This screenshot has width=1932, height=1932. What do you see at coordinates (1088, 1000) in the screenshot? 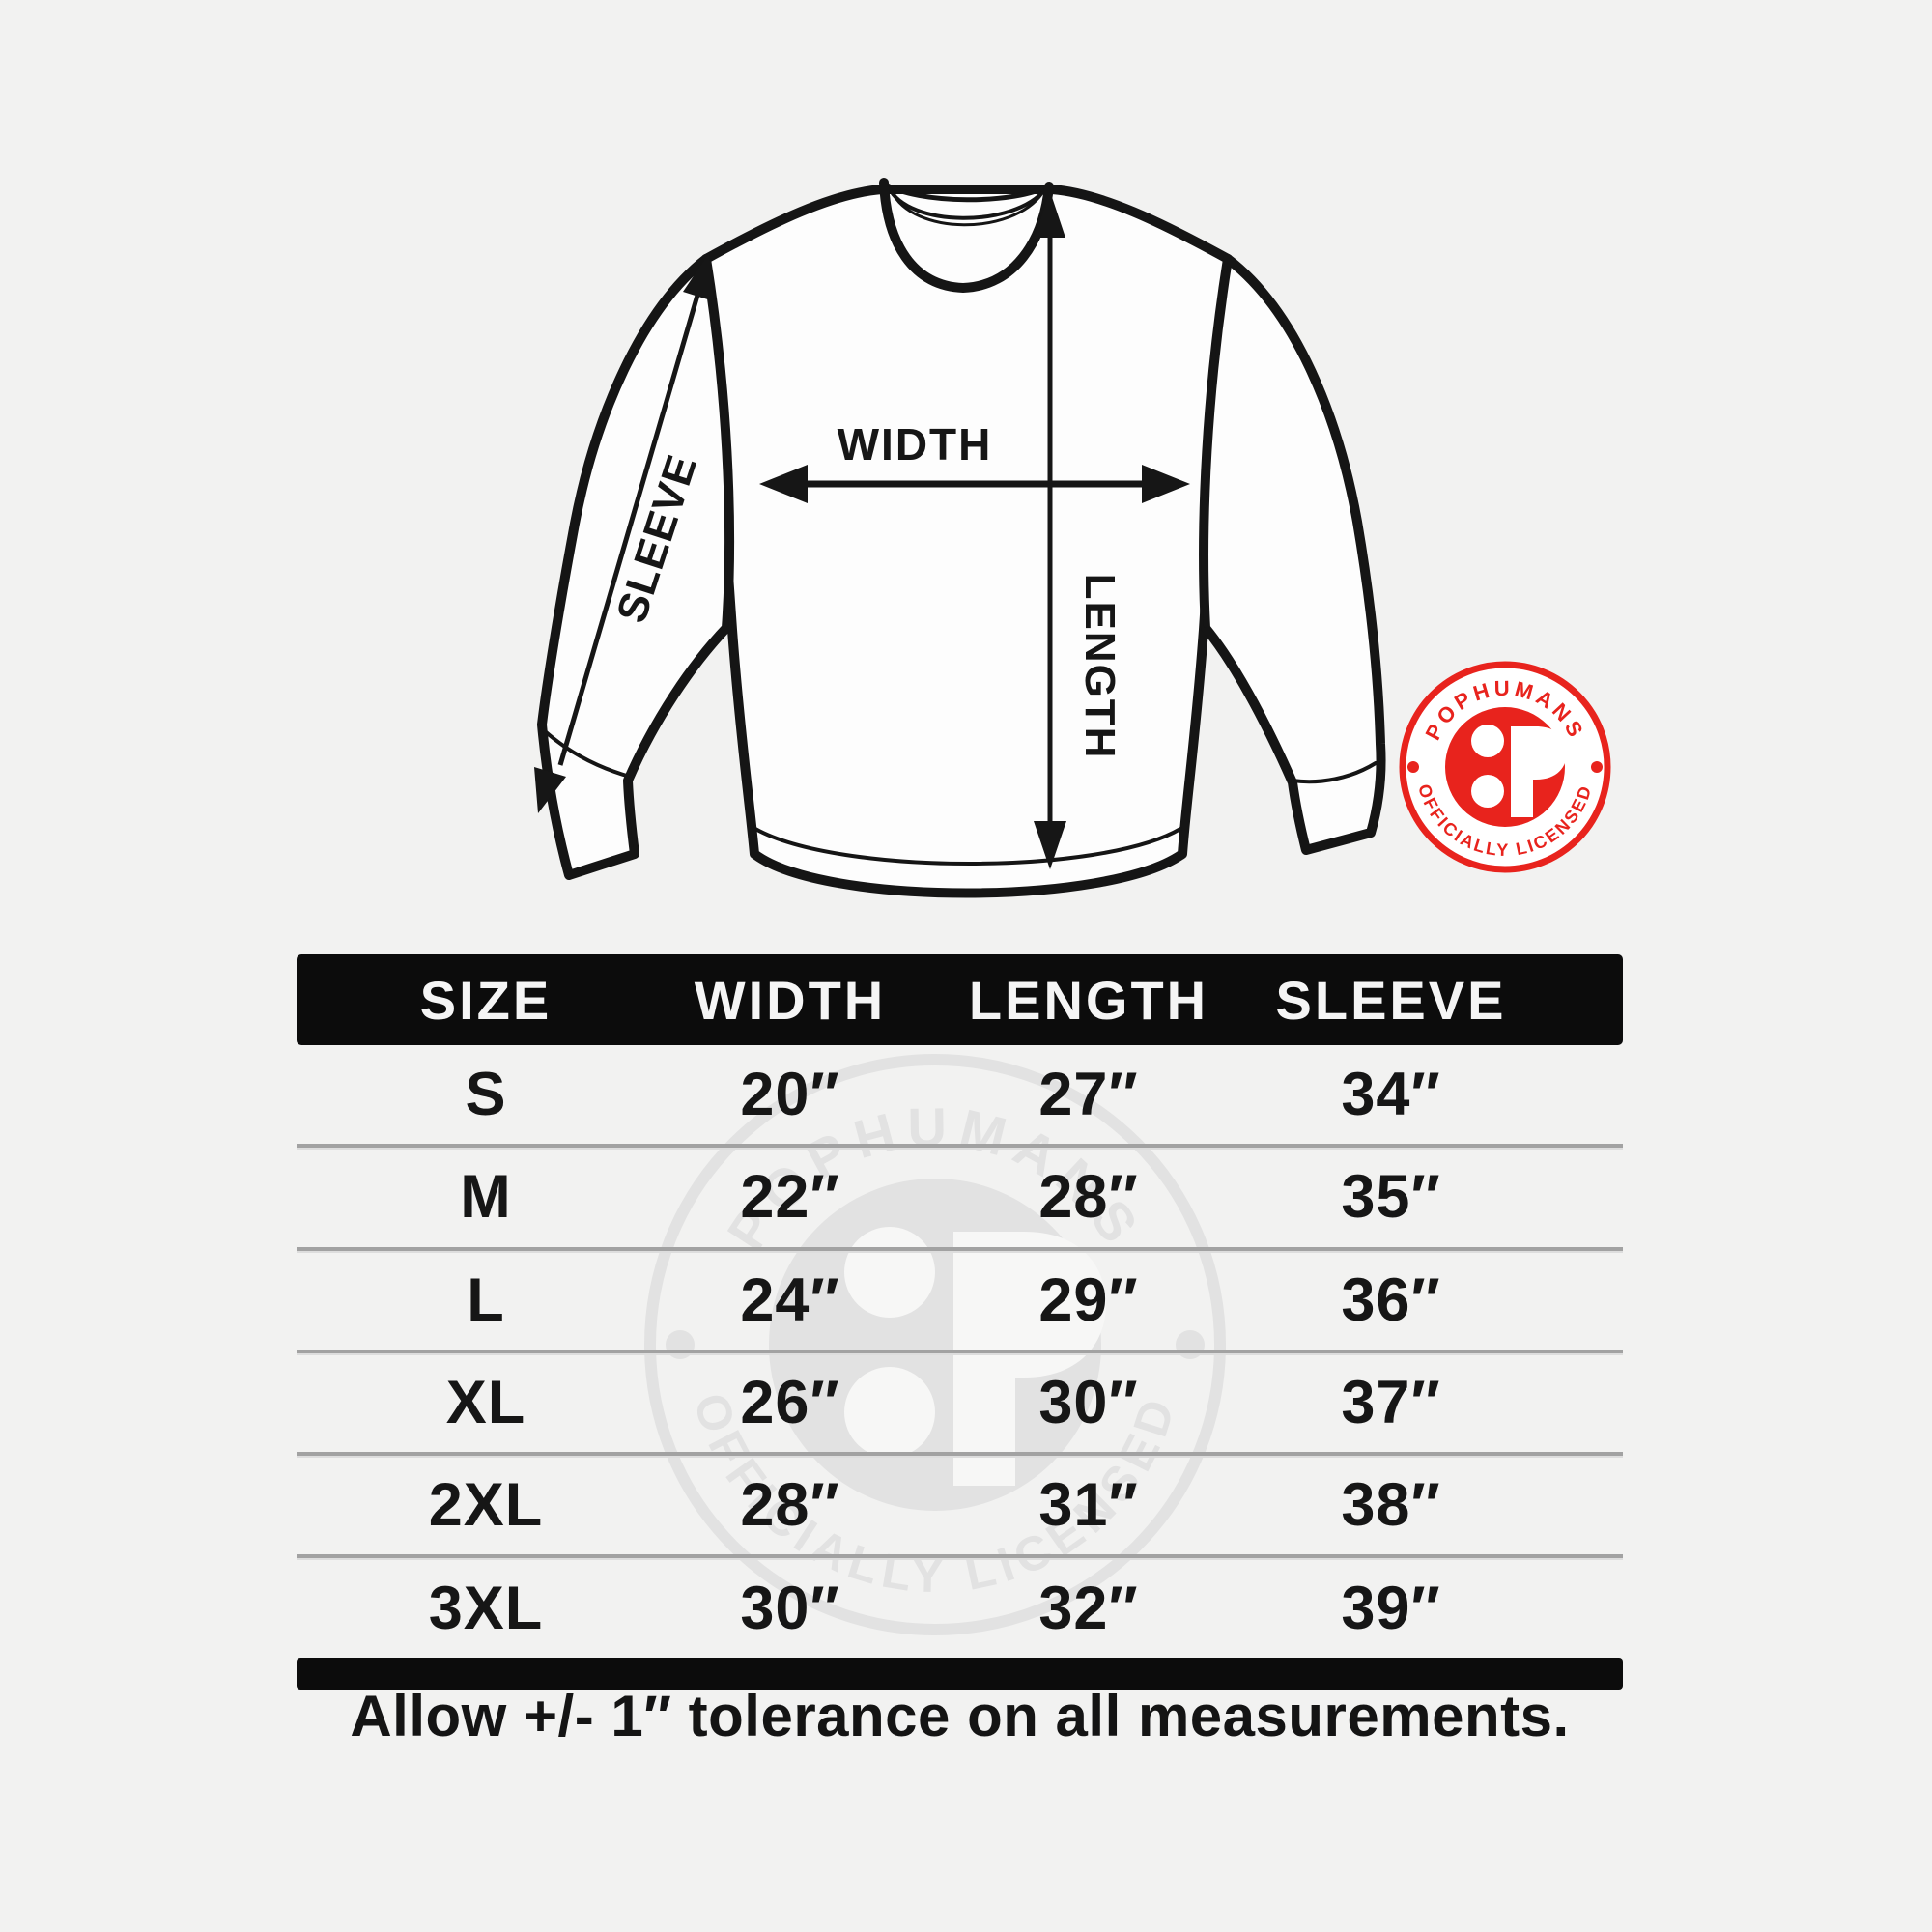
I see `header-length: LENGTH` at bounding box center [1088, 1000].